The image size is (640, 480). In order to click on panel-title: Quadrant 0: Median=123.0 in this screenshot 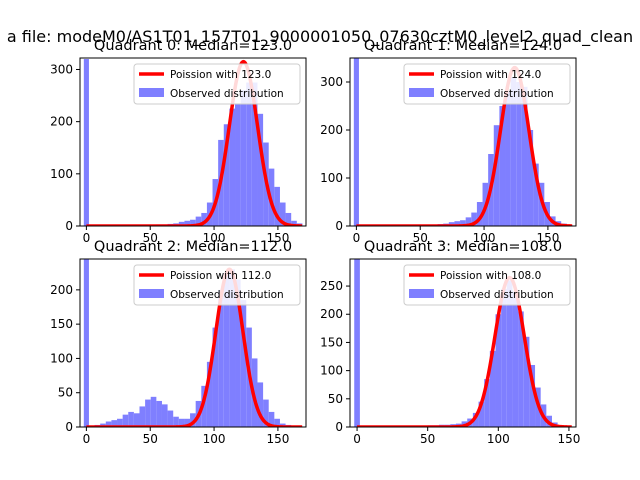, I will do `click(193, 46)`.